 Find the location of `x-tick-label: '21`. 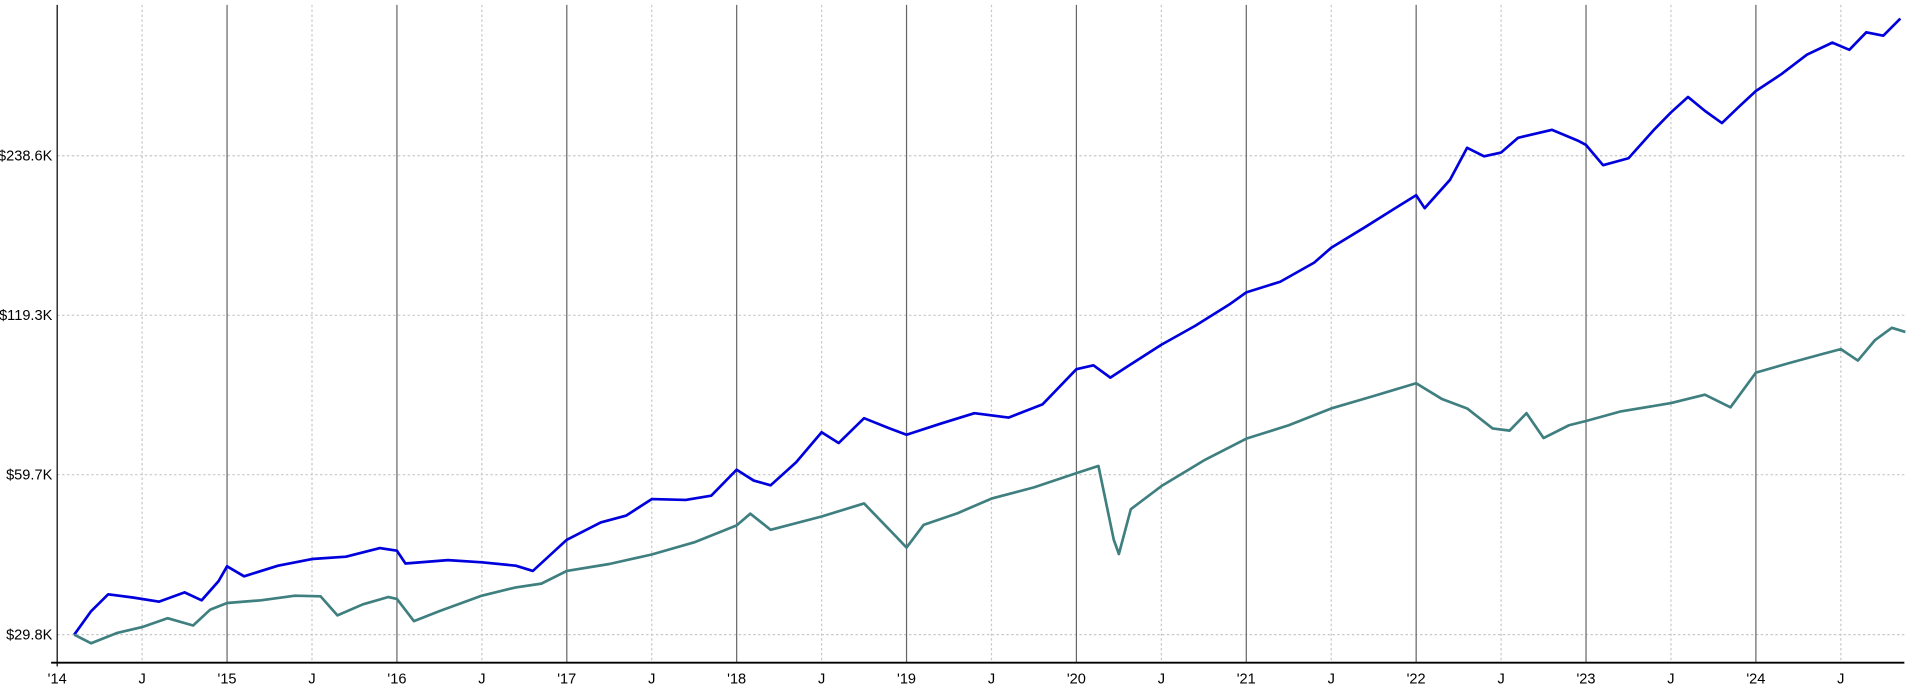

x-tick-label: '21 is located at coordinates (1246, 679).